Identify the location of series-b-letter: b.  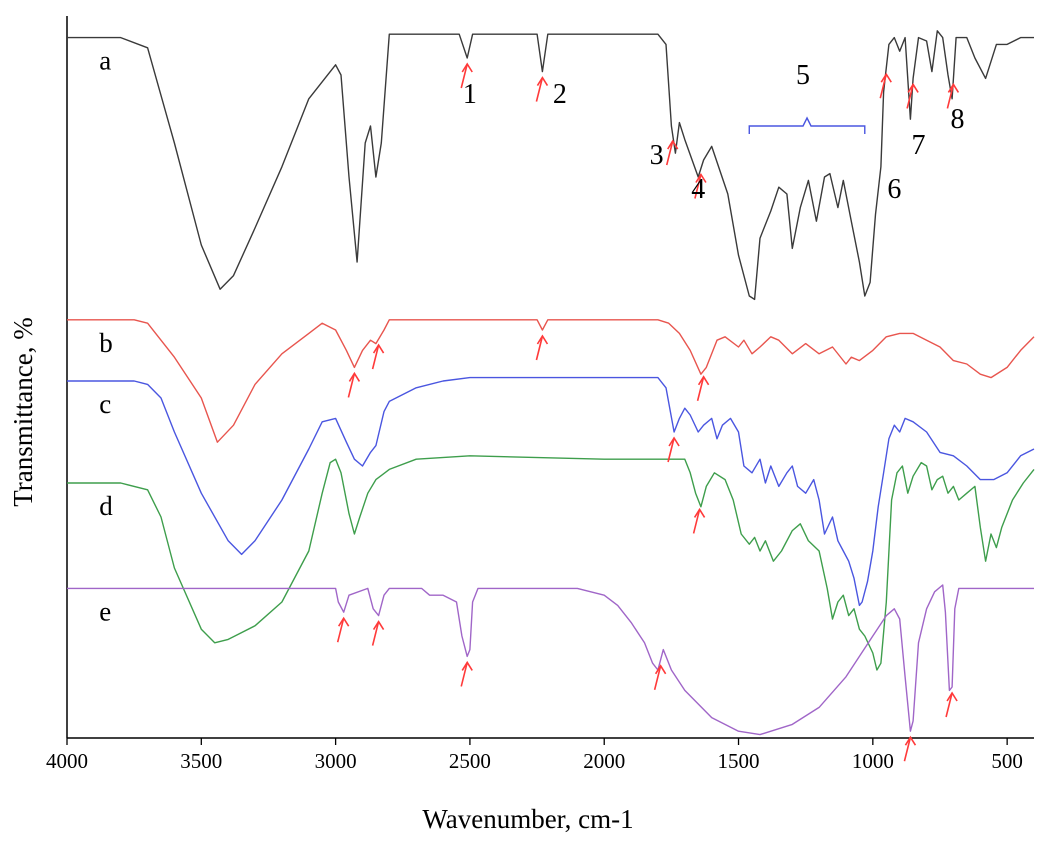
(106, 343).